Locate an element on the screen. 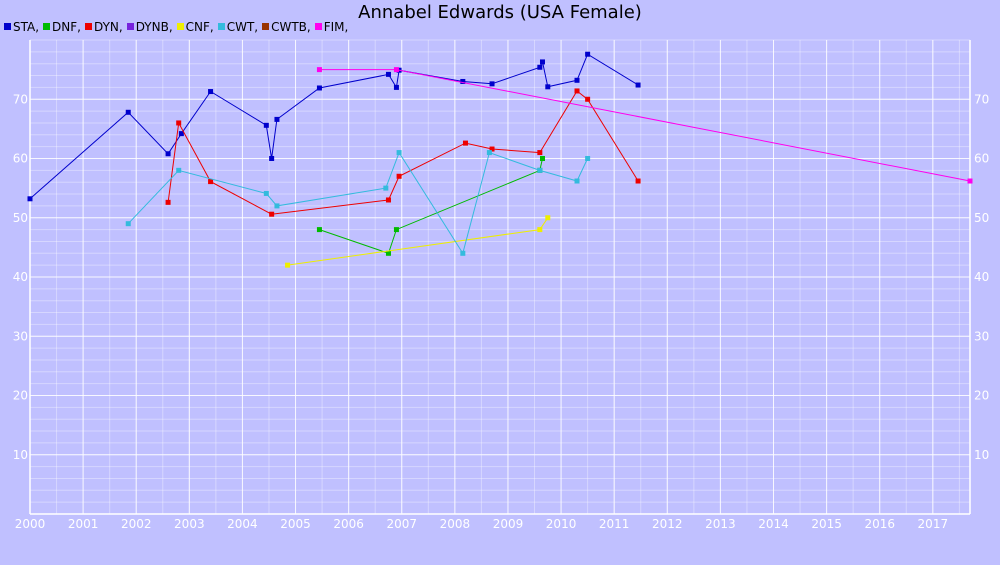 The height and width of the screenshot is (565, 1000). x-tick-label: 2003 is located at coordinates (189, 524).